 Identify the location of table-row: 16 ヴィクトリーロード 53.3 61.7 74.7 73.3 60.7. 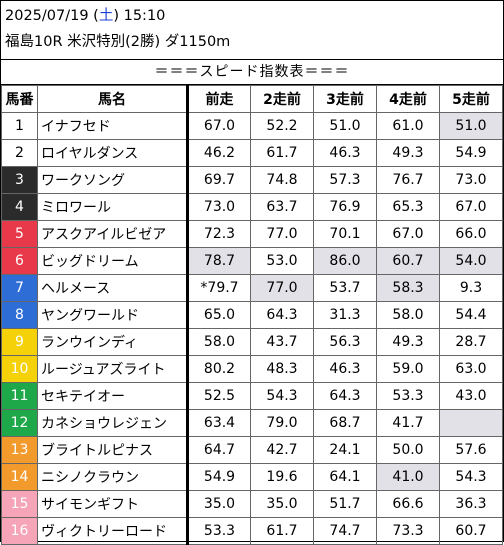
(252, 531).